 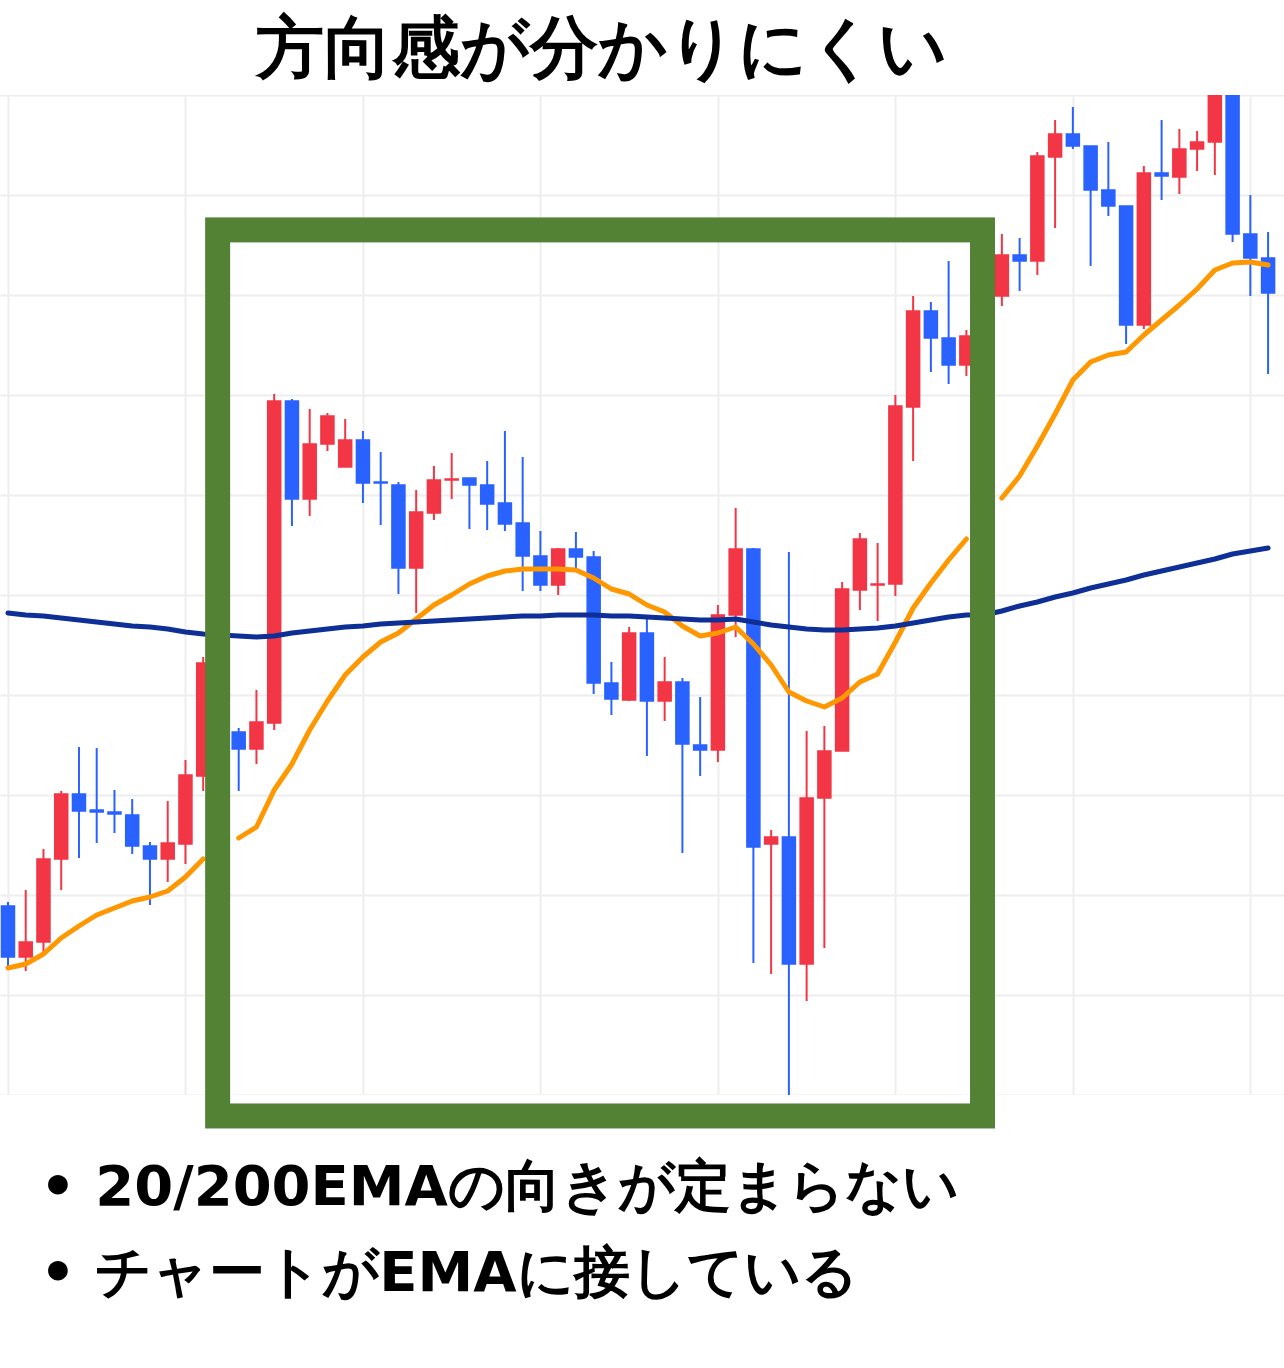 What do you see at coordinates (601, 48) in the screenshot?
I see `chart-title: 方向感が分かりにくい` at bounding box center [601, 48].